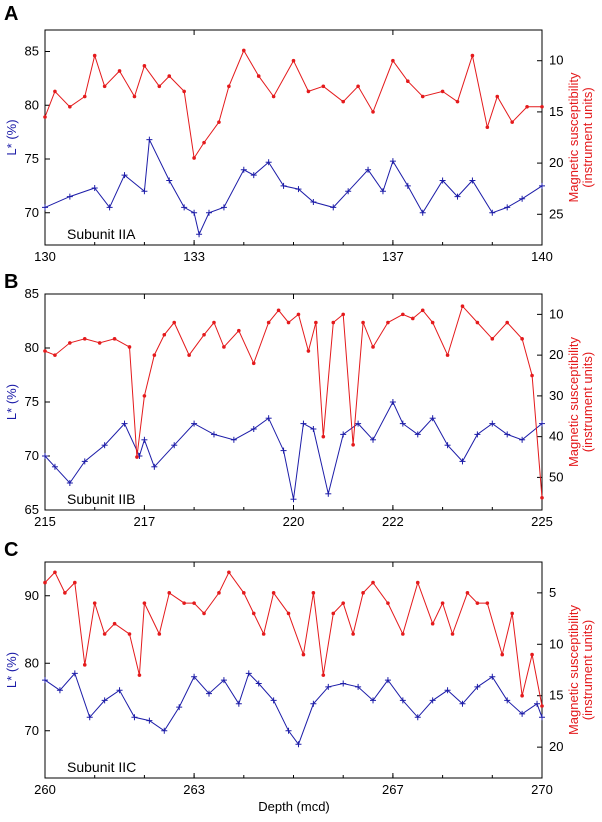  Describe the element at coordinates (294, 521) in the screenshot. I see `x-tick-label: 220` at that location.